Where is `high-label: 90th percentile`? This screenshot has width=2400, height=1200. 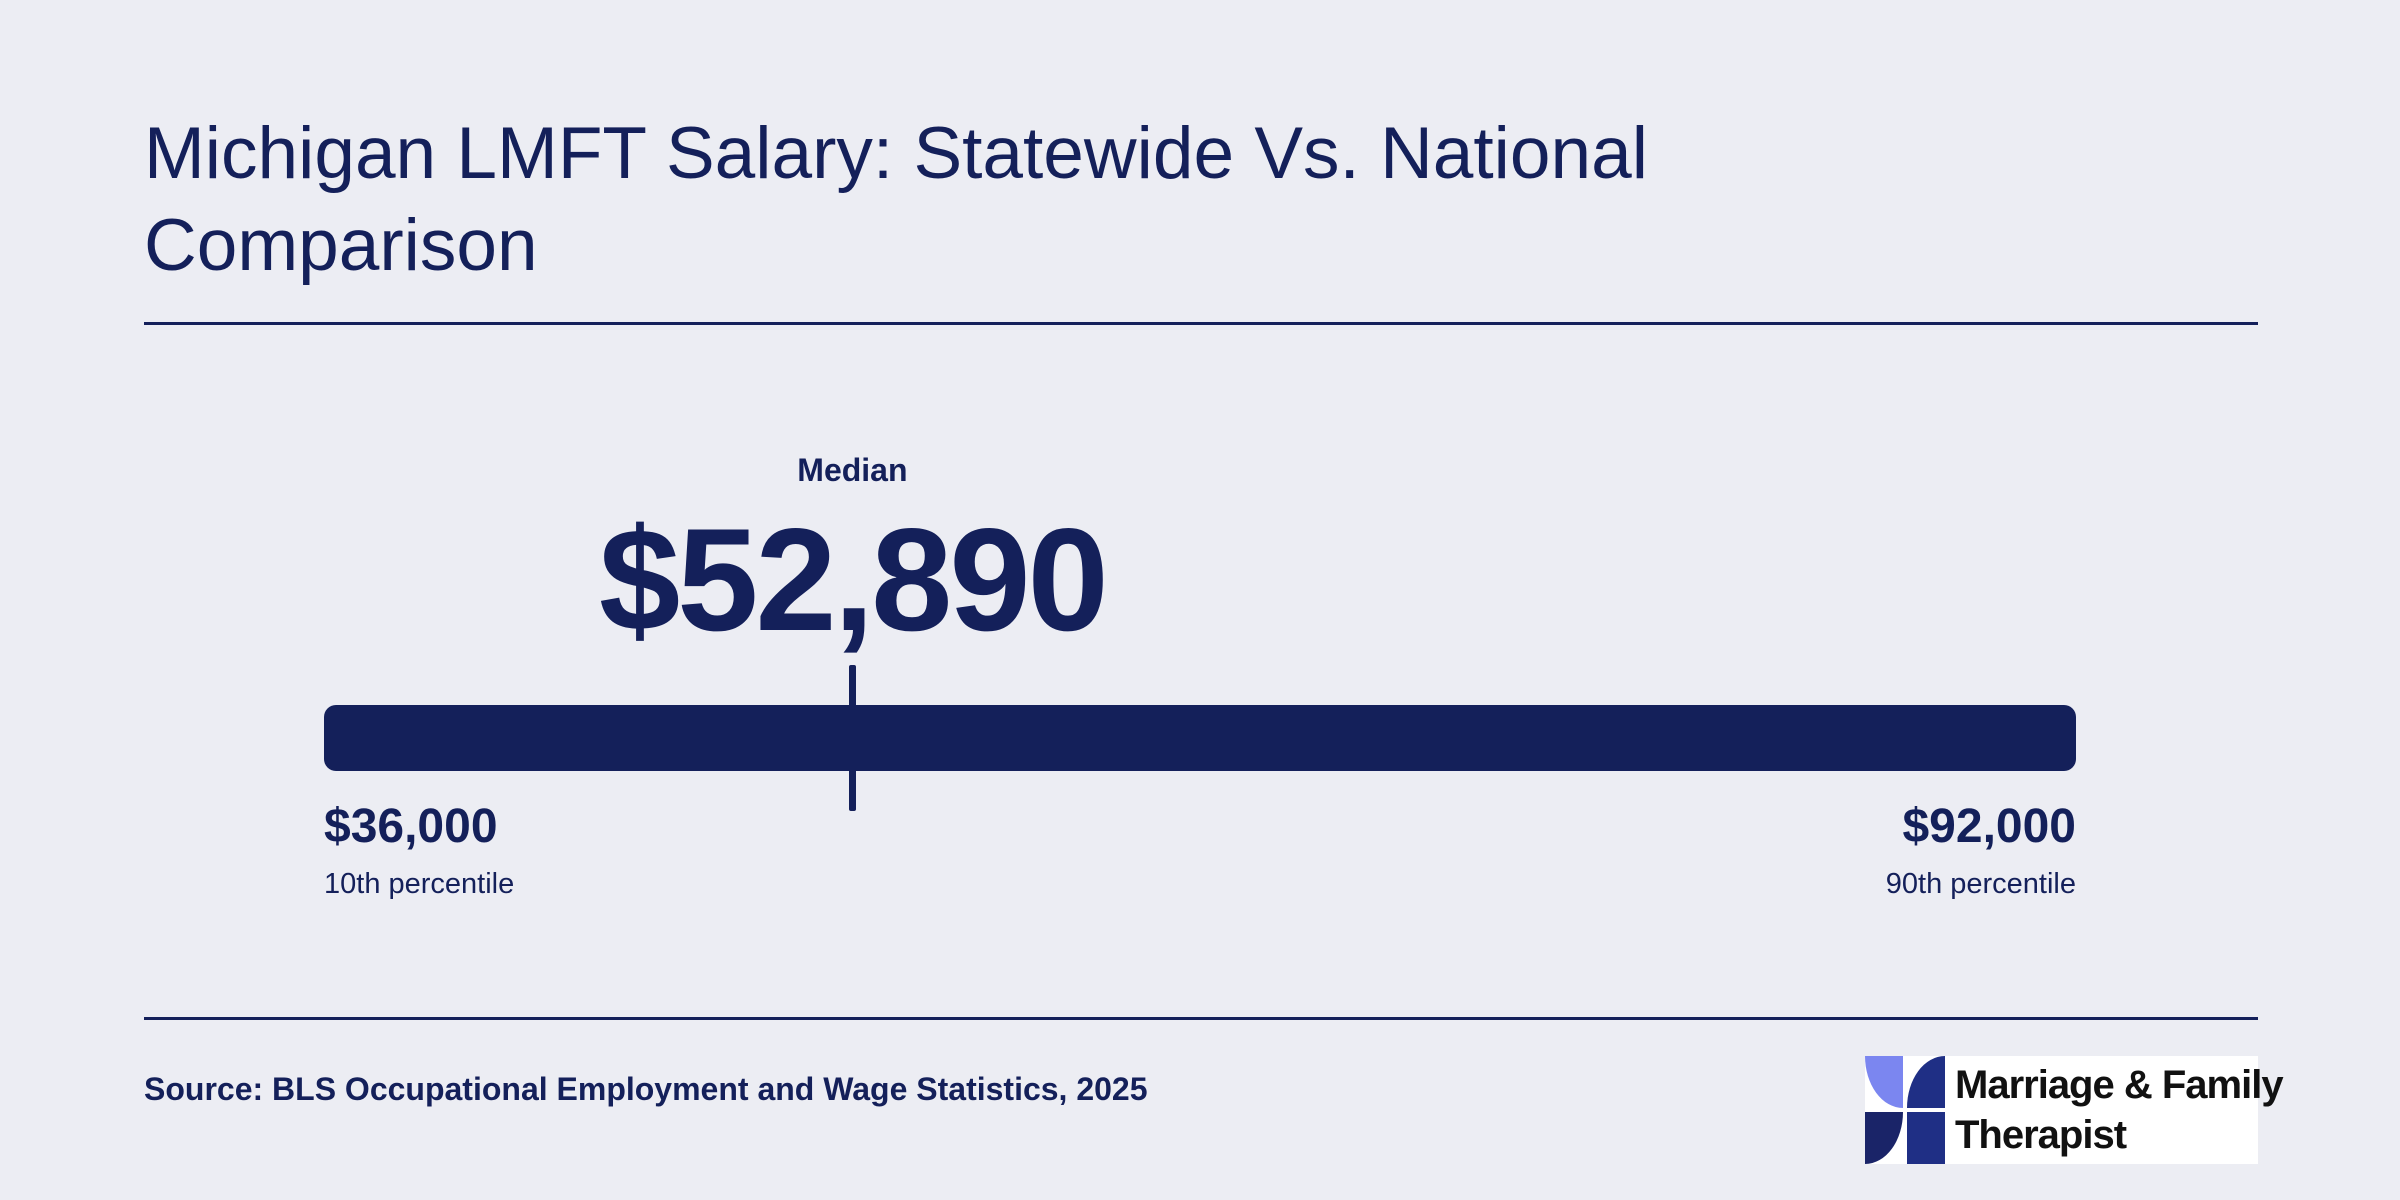
high-label: 90th percentile is located at coordinates (1980, 884).